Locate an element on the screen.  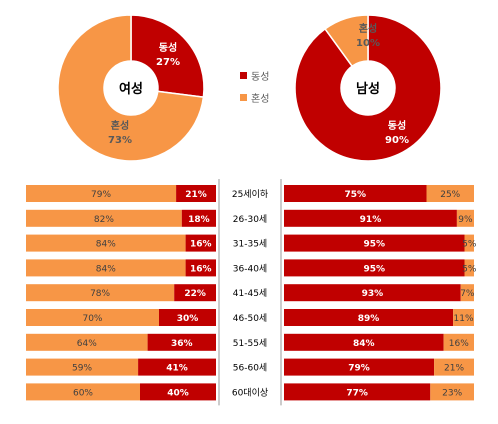
female-mixed-label-2: 84% is located at coordinates (106, 245).